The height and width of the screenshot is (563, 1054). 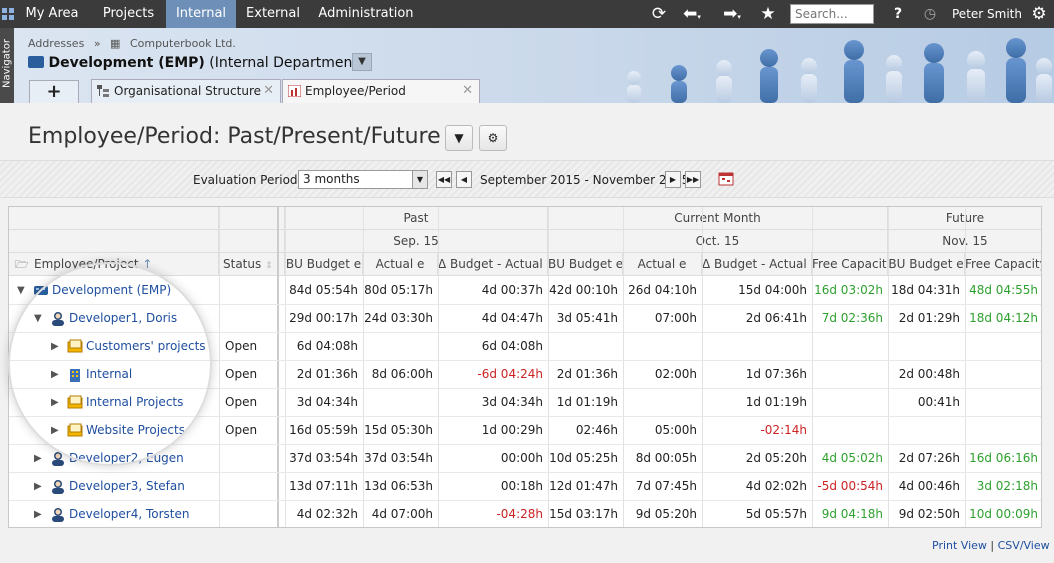 I want to click on table-cell: 80d 05:17h, so click(x=398, y=290).